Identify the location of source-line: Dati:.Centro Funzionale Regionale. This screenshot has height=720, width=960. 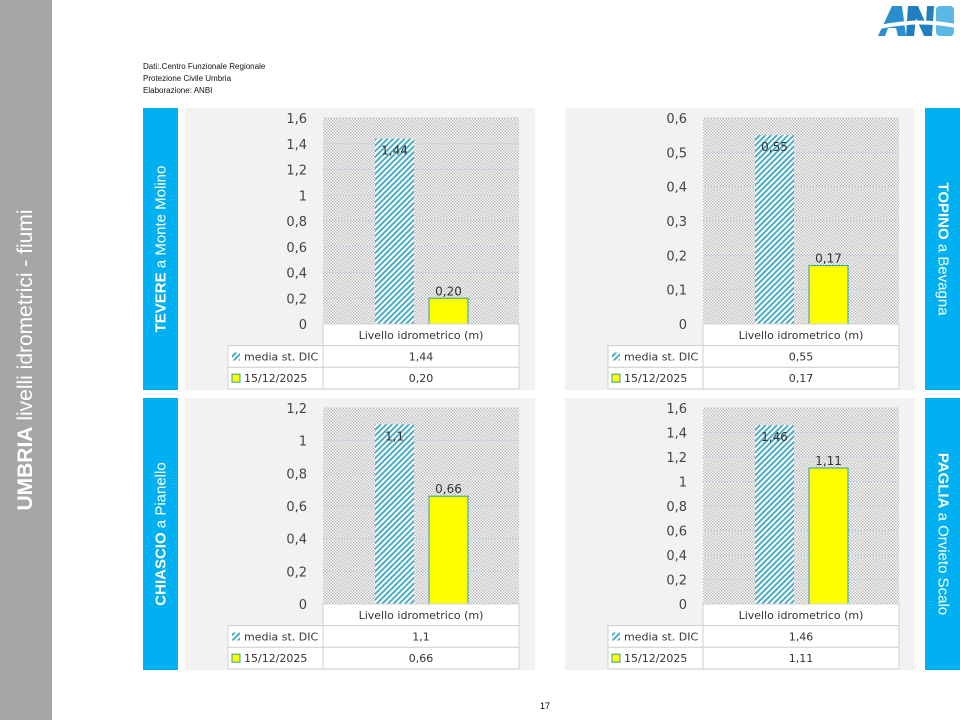
(204, 66).